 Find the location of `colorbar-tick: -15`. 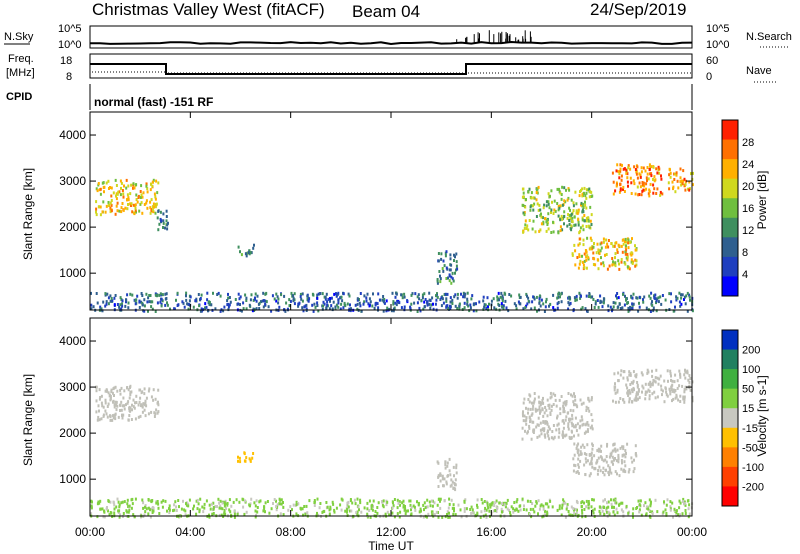

colorbar-tick: -15 is located at coordinates (750, 429).